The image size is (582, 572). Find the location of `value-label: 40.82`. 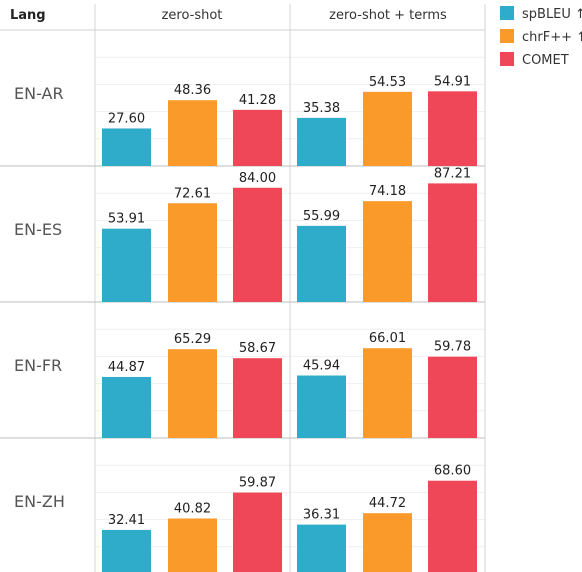

value-label: 40.82 is located at coordinates (192, 508).